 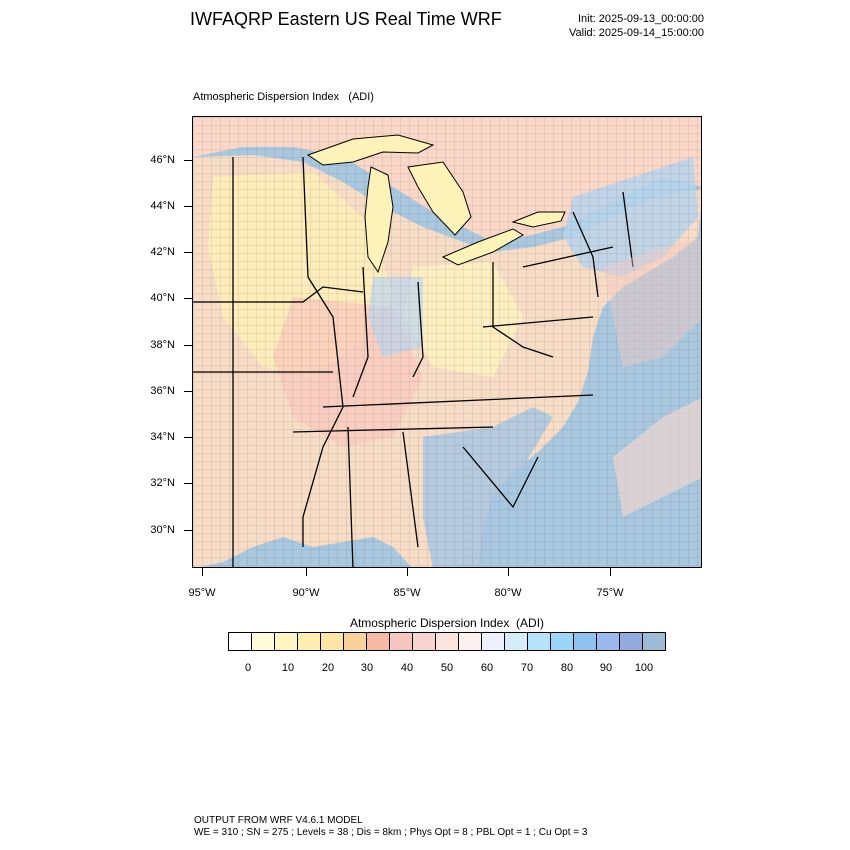 What do you see at coordinates (202, 593) in the screenshot?
I see `lon-label-95: 95°W` at bounding box center [202, 593].